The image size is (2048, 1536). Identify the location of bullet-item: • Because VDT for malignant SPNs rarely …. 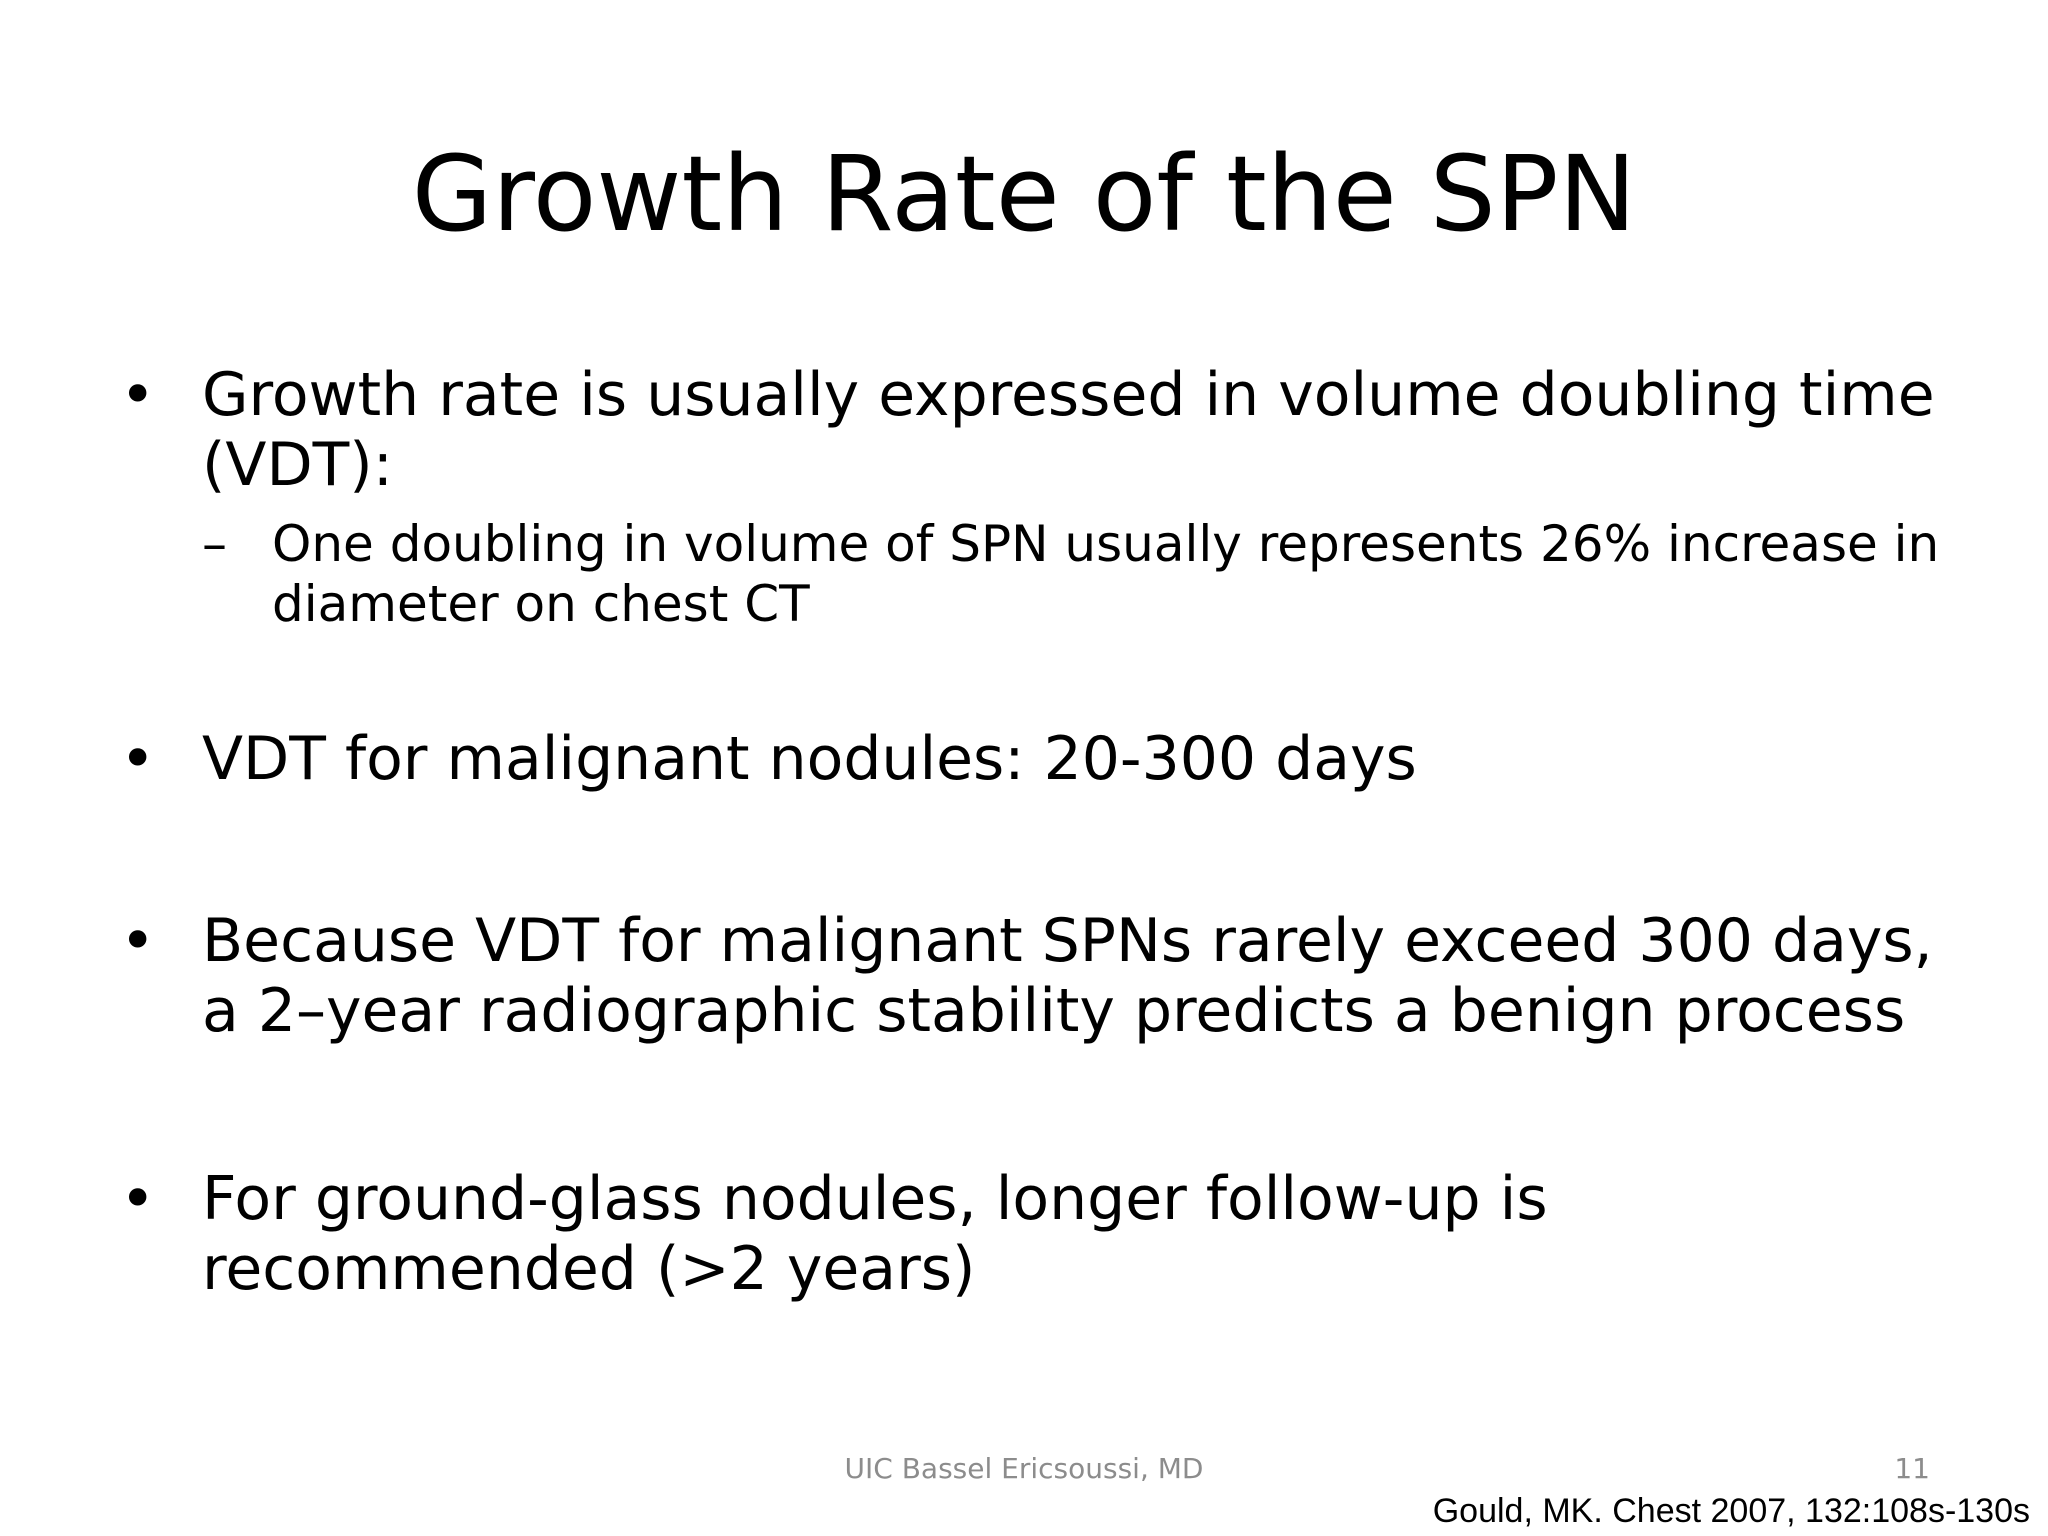
(1050, 976).